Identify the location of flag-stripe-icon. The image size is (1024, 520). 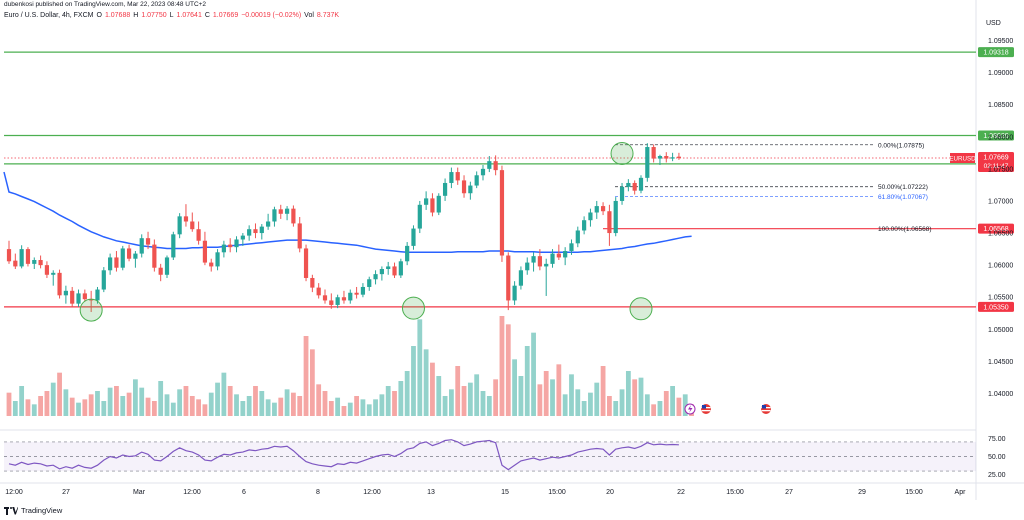
(706, 411).